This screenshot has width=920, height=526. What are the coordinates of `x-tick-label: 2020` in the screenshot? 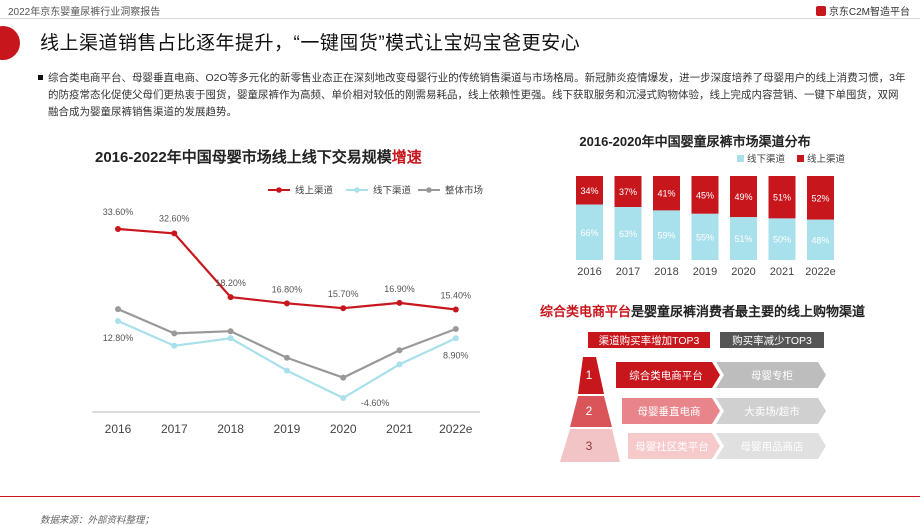 It's located at (343, 429).